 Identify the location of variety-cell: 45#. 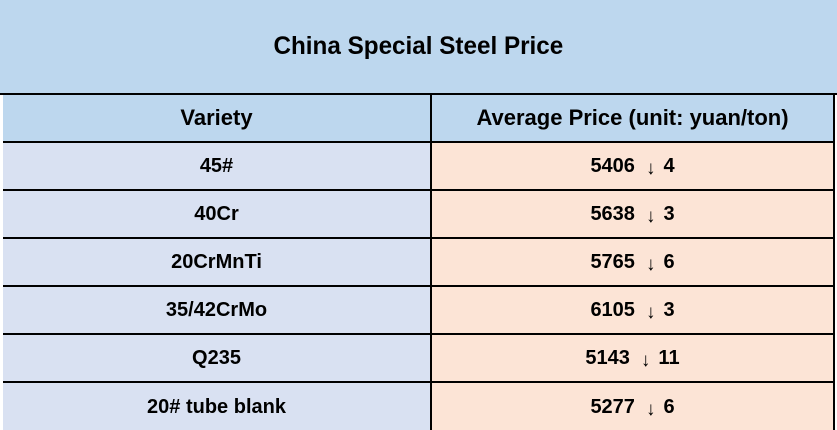
(216, 166).